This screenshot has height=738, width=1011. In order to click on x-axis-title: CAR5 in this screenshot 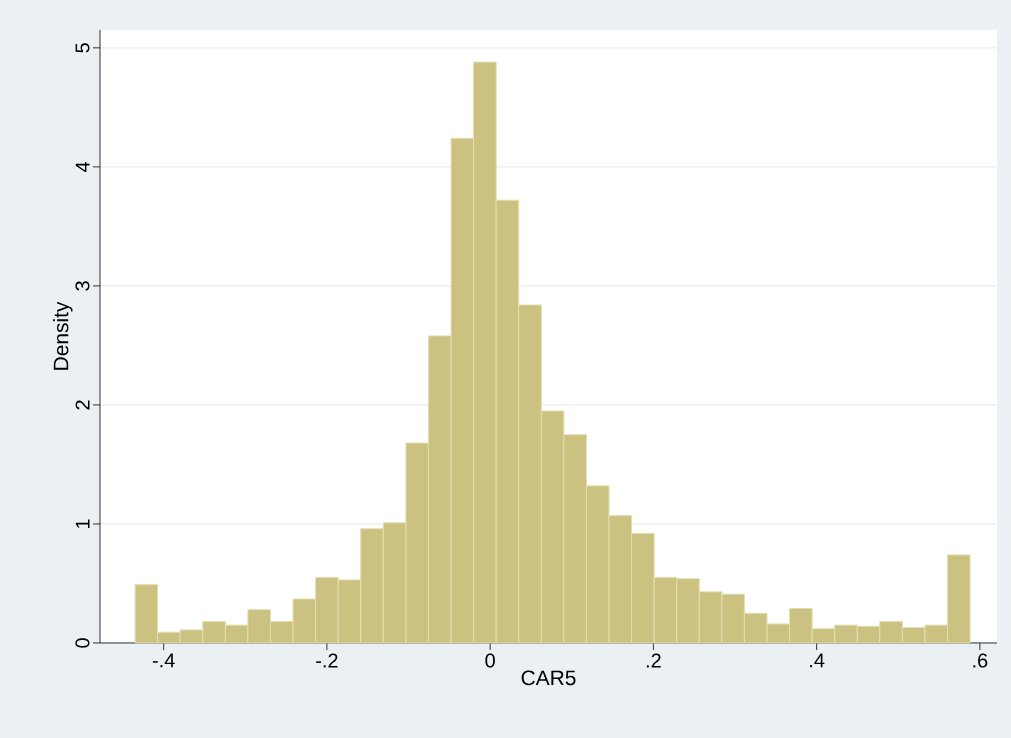, I will do `click(548, 678)`.